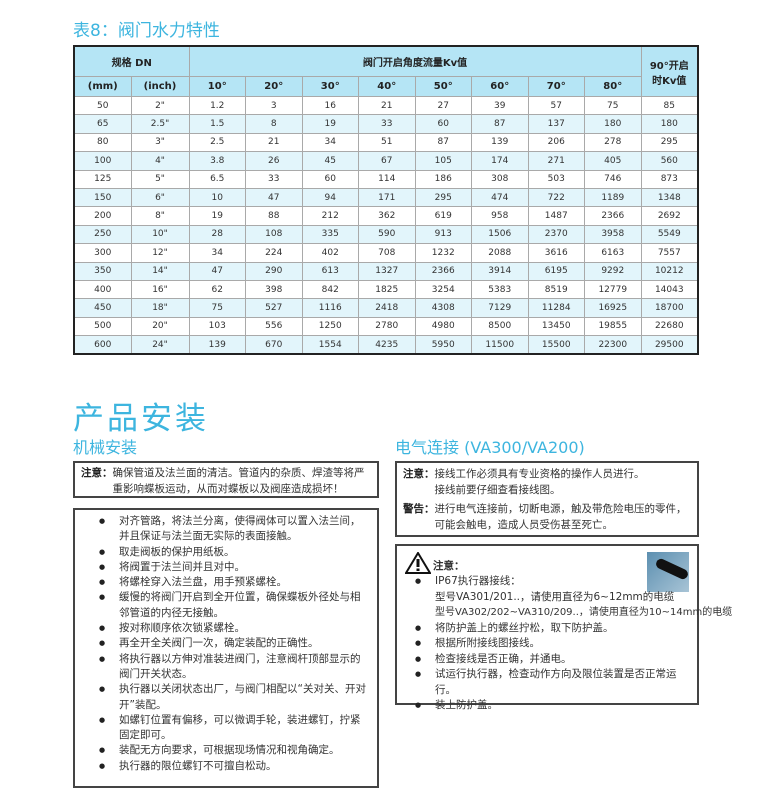 The height and width of the screenshot is (806, 770). What do you see at coordinates (102, 308) in the screenshot?
I see `table-cell: 450` at bounding box center [102, 308].